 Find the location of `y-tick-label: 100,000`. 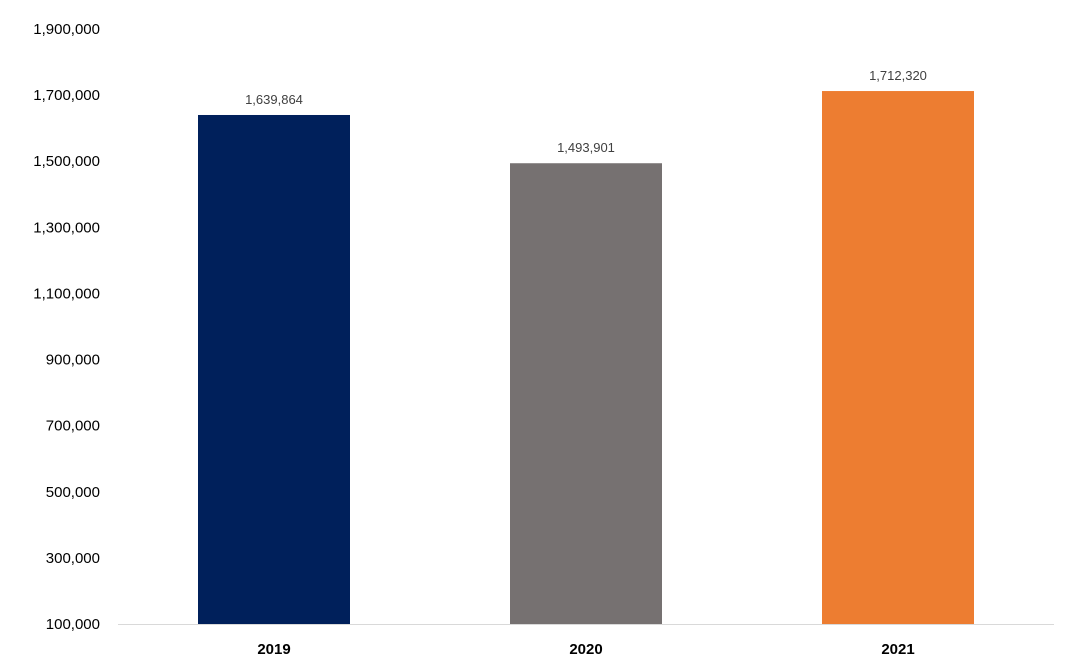

y-tick-label: 100,000 is located at coordinates (73, 624).